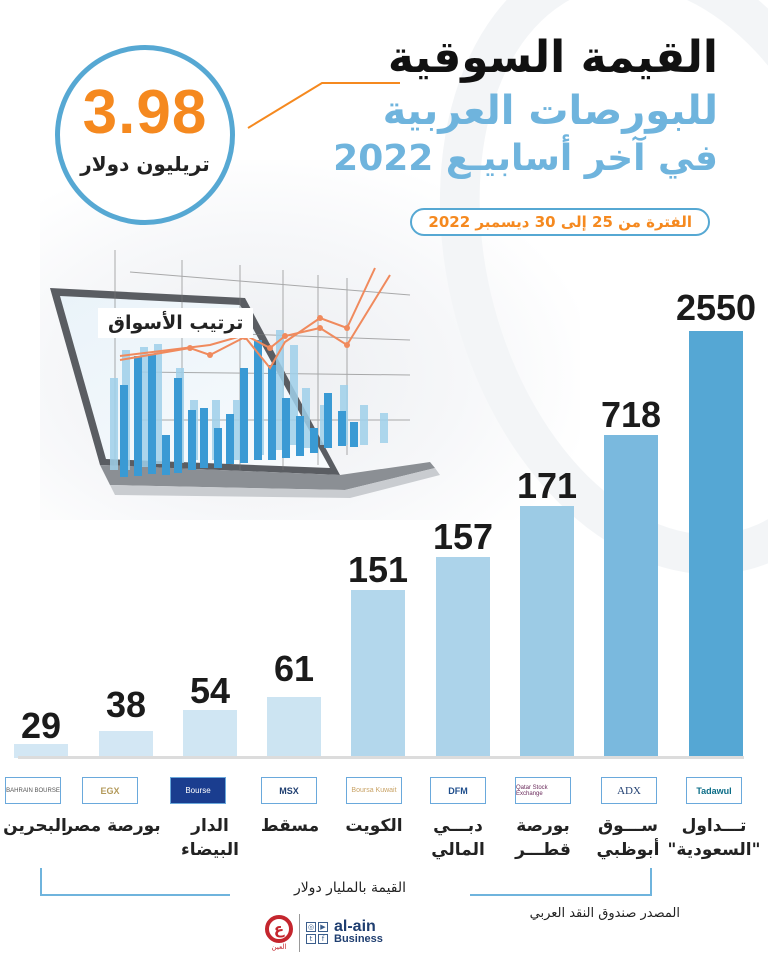  I want to click on brand-wordmark: al-ain Business, so click(358, 932).